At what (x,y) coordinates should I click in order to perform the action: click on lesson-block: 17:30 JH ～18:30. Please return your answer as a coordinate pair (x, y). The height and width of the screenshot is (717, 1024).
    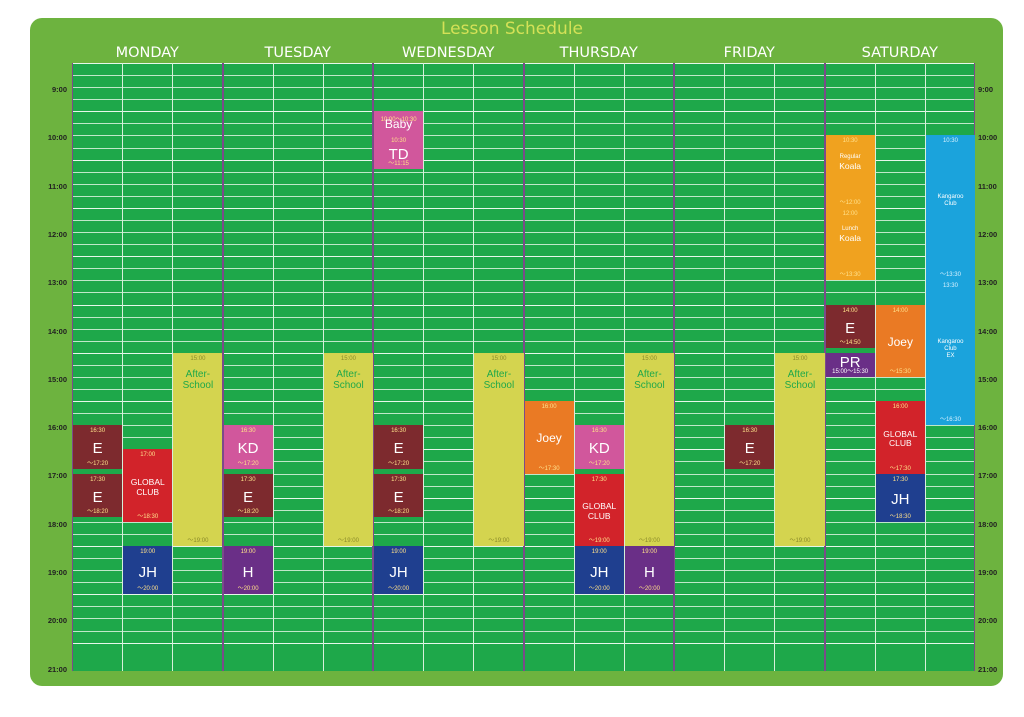
    Looking at the image, I should click on (900, 497).